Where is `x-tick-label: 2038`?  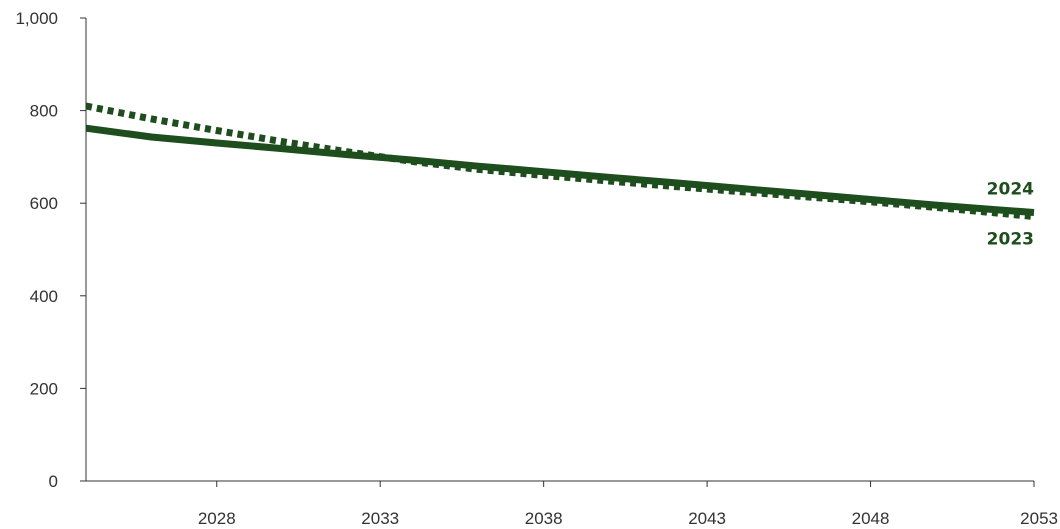
x-tick-label: 2038 is located at coordinates (544, 518).